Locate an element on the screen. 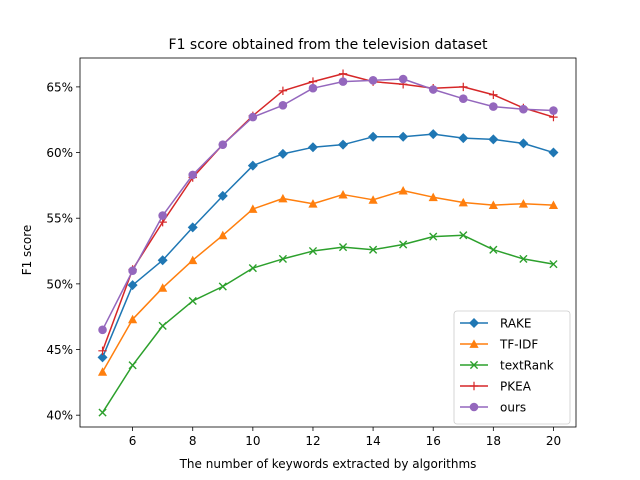  x-tick-label: 12 is located at coordinates (312, 441).